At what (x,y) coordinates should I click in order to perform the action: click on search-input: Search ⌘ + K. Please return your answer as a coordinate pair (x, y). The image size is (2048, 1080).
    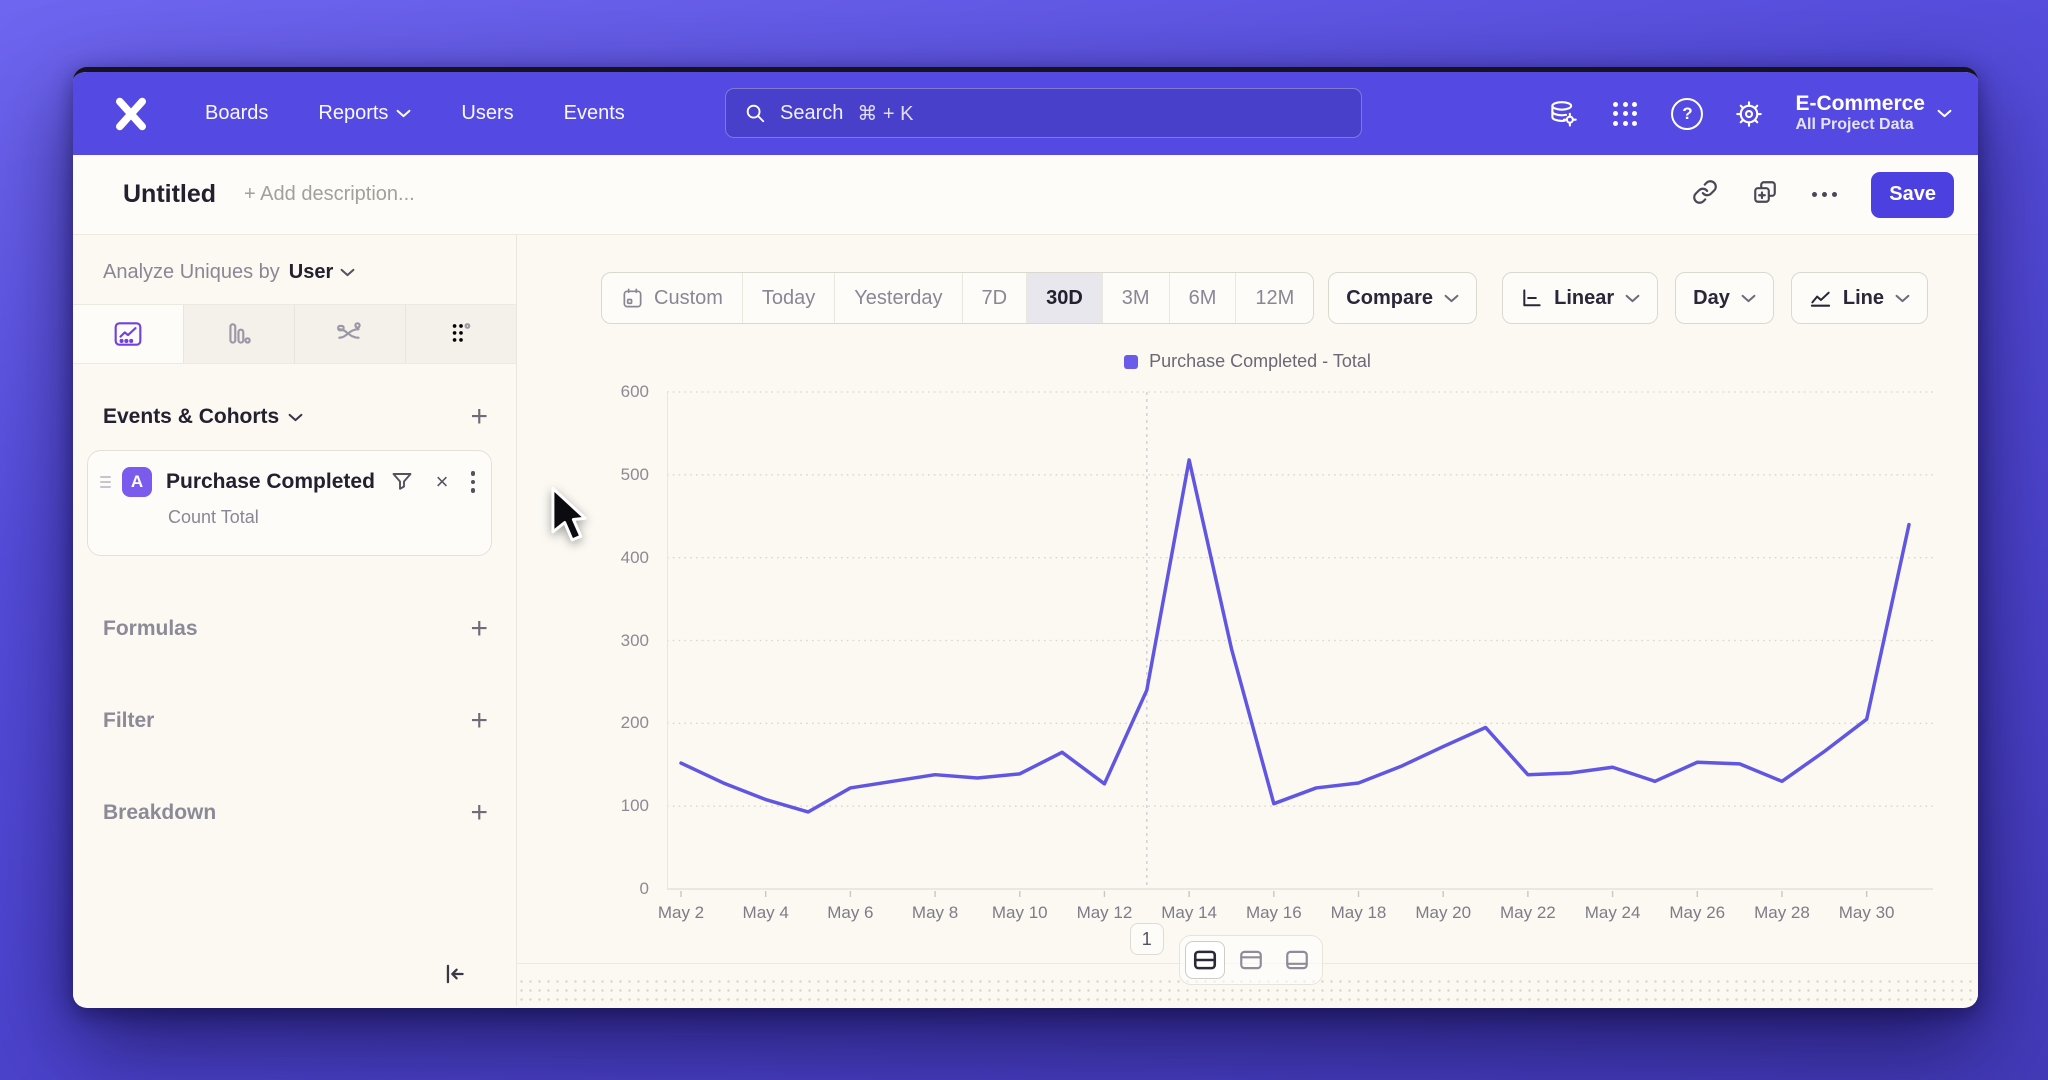
    Looking at the image, I should click on (1043, 113).